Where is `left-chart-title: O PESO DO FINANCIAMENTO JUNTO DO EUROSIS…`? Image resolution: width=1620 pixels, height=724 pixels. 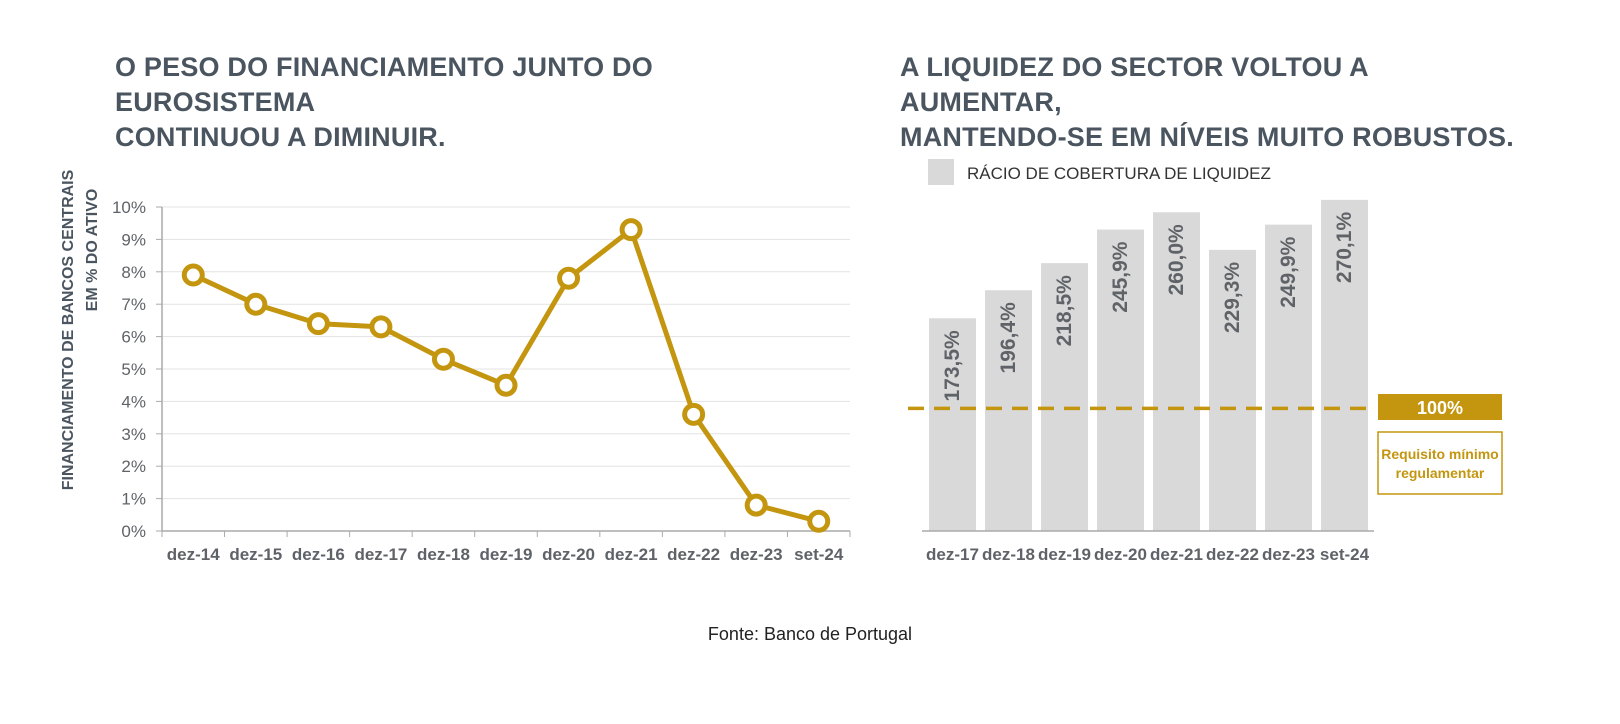
left-chart-title: O PESO DO FINANCIAMENTO JUNTO DO EUROSIS… is located at coordinates (465, 102).